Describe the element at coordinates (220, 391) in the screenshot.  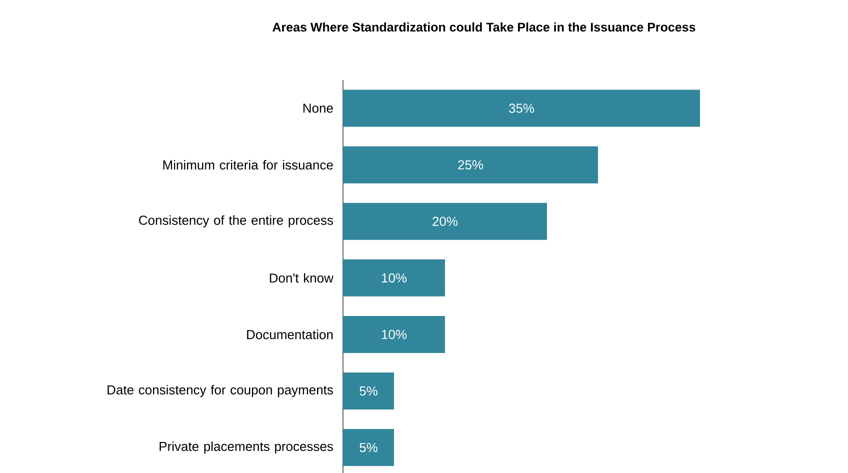
I see `y-tick-label: Date consistency for coupon payments` at that location.